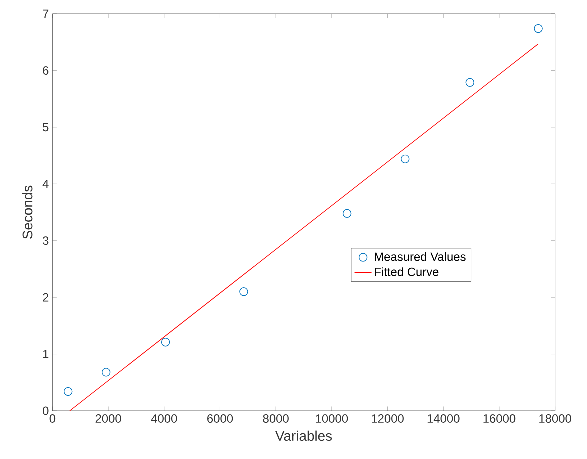  Describe the element at coordinates (109, 418) in the screenshot. I see `x-tick-label: 2000` at that location.